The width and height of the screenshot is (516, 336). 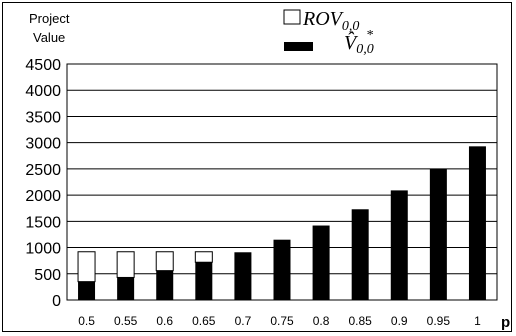 I want to click on x-tick-label: 1, so click(x=477, y=321).